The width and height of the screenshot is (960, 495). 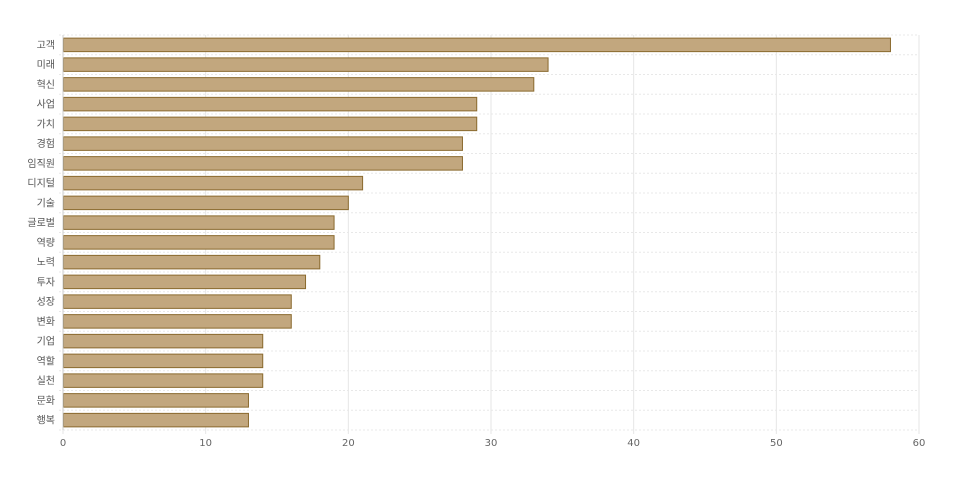 What do you see at coordinates (776, 443) in the screenshot?
I see `x-tick-label: 50` at bounding box center [776, 443].